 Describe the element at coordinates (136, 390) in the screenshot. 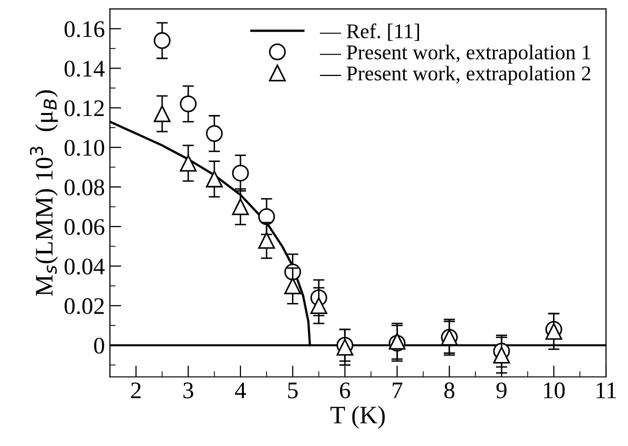

I see `x-tick-label: 2` at that location.